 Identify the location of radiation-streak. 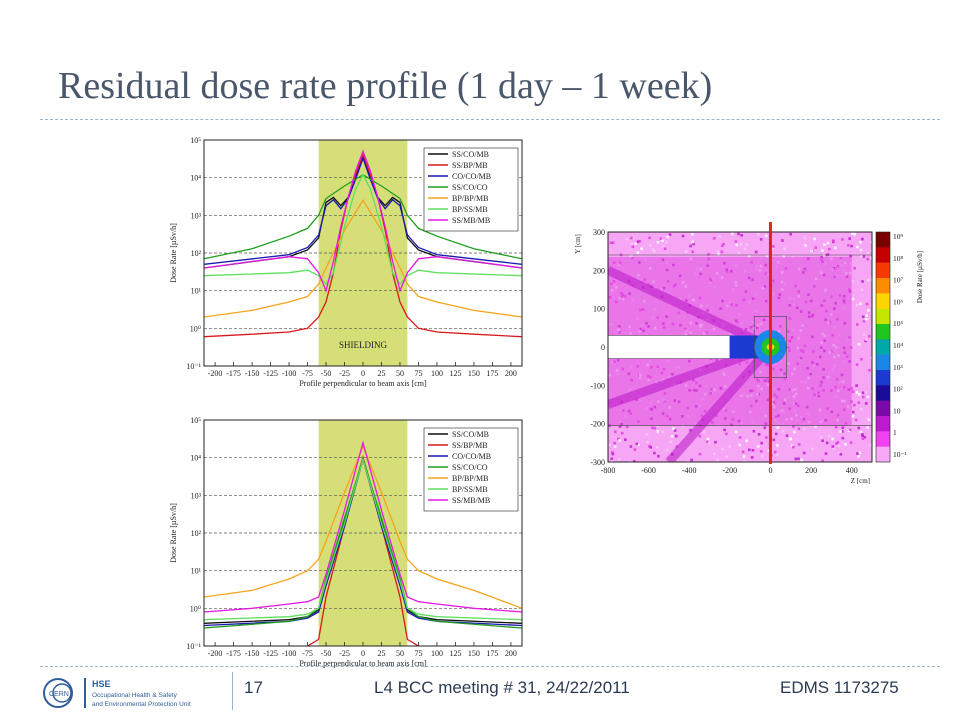
(690, 309).